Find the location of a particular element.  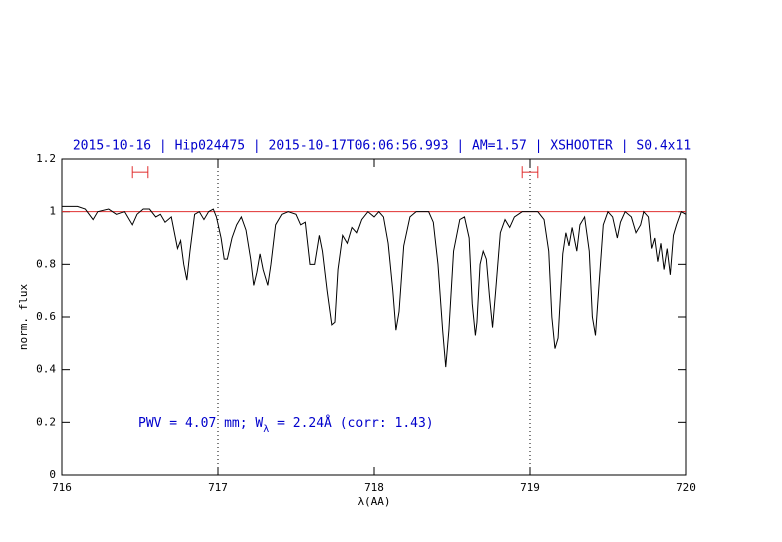

x-tick-label: 716 is located at coordinates (62, 487).